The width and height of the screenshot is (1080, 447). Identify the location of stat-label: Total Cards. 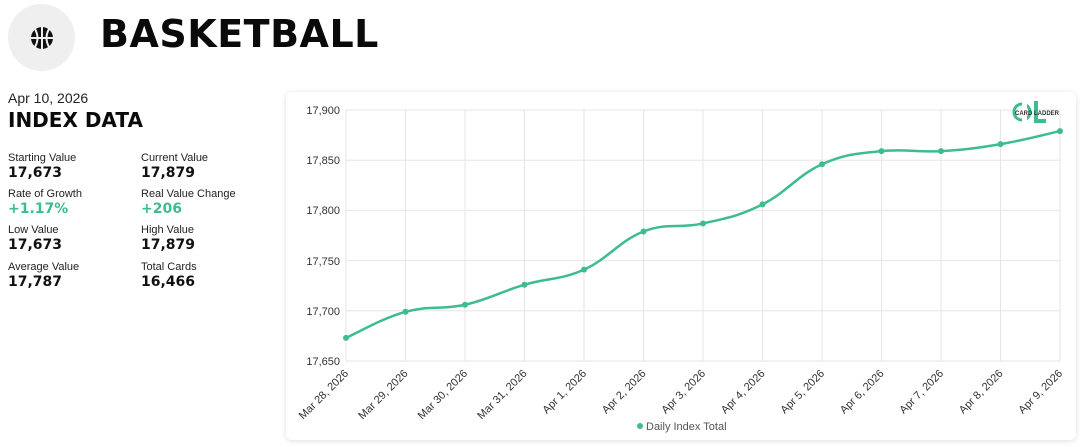
(169, 267).